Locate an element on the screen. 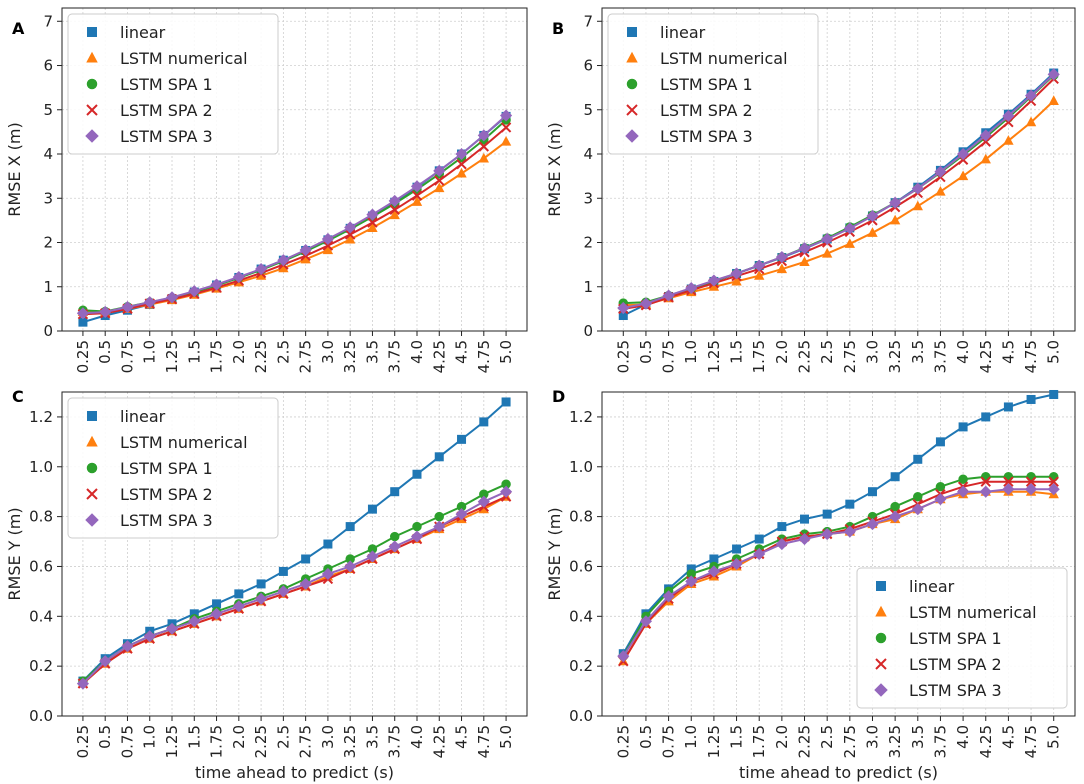 Image resolution: width=1084 pixels, height=784 pixels. x-tick-label: 1.25 is located at coordinates (714, 356).